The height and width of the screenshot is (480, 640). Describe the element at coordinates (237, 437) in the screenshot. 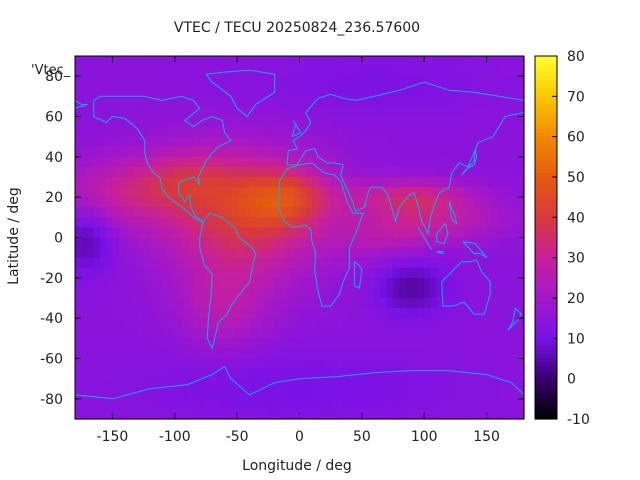

I see `x-tick-label: -50` at that location.